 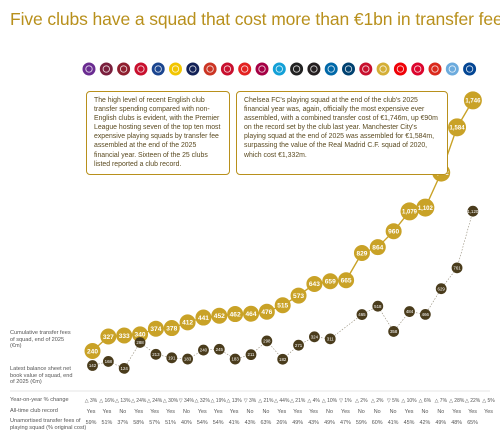 What do you see at coordinates (329, 423) in the screenshot?
I see `unamortised-cell: 49%` at bounding box center [329, 423].